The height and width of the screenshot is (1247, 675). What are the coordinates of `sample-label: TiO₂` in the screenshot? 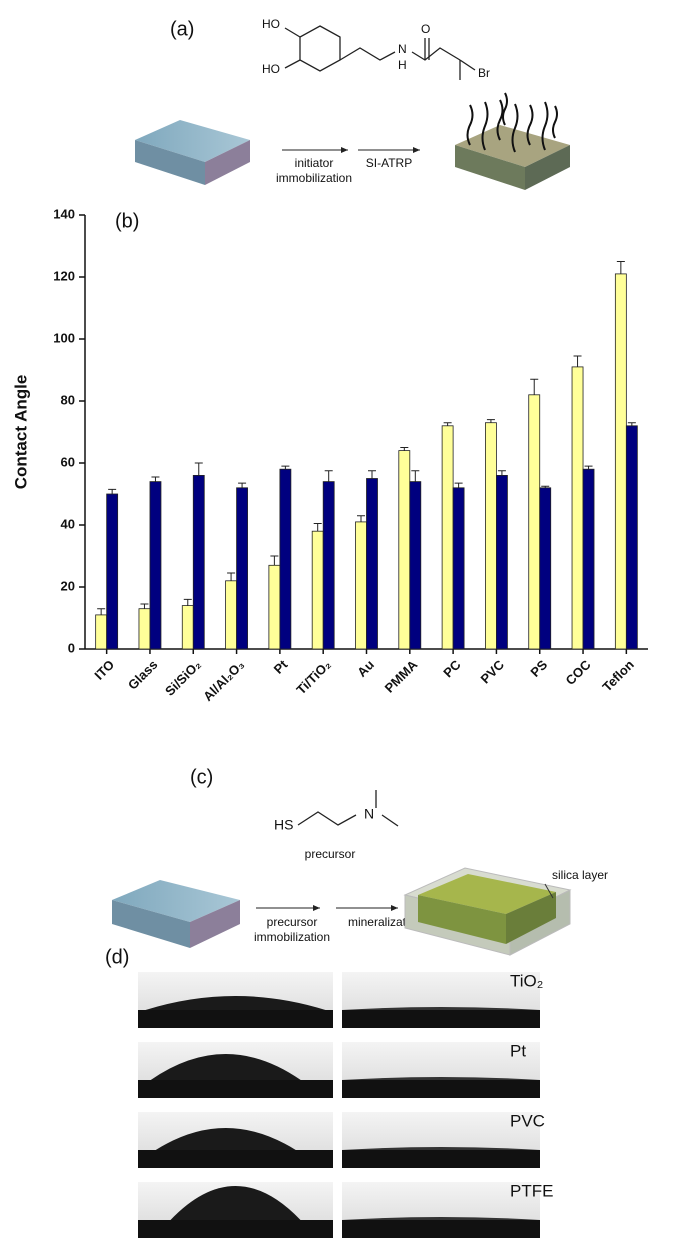 It's located at (526, 980).